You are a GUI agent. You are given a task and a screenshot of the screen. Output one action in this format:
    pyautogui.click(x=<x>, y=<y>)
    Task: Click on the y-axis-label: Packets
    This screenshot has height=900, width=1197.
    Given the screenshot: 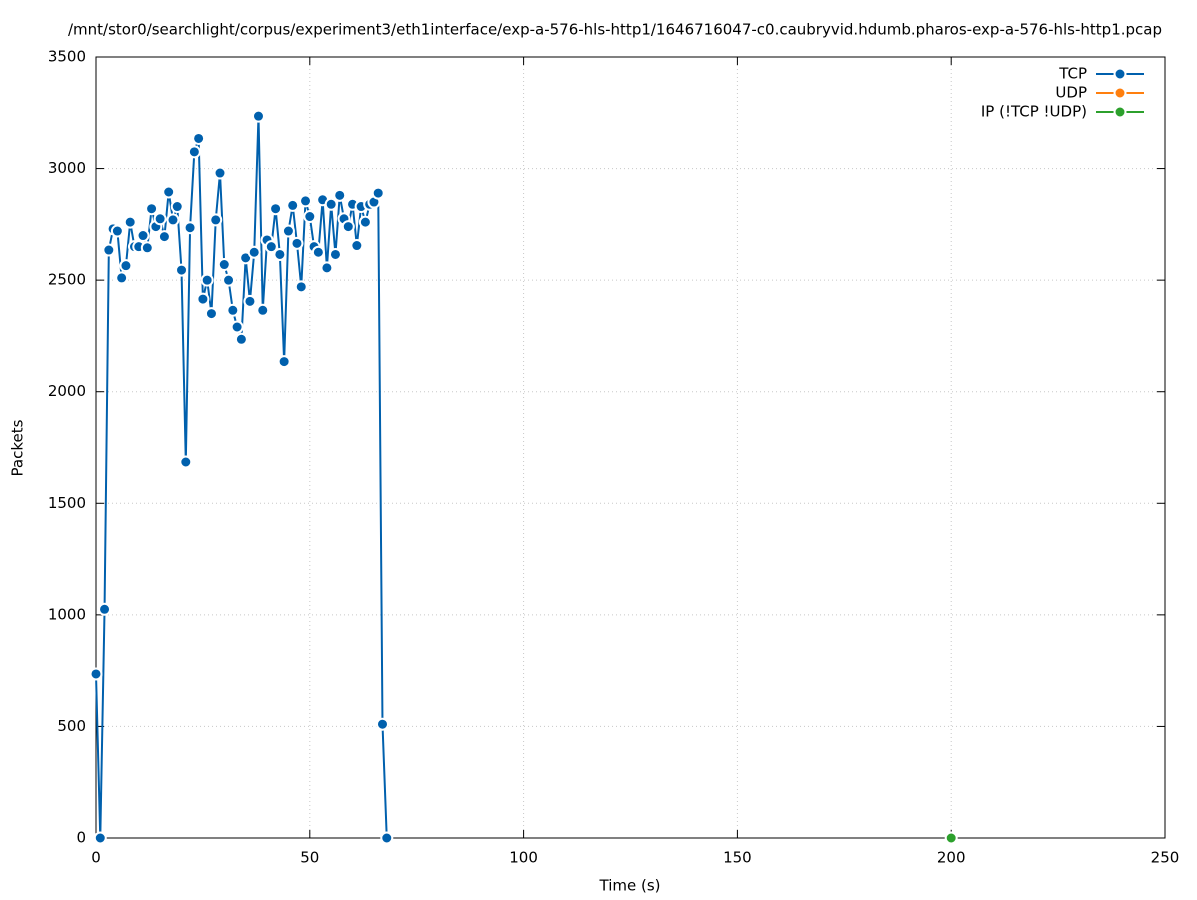 What is the action you would take?
    pyautogui.click(x=18, y=447)
    